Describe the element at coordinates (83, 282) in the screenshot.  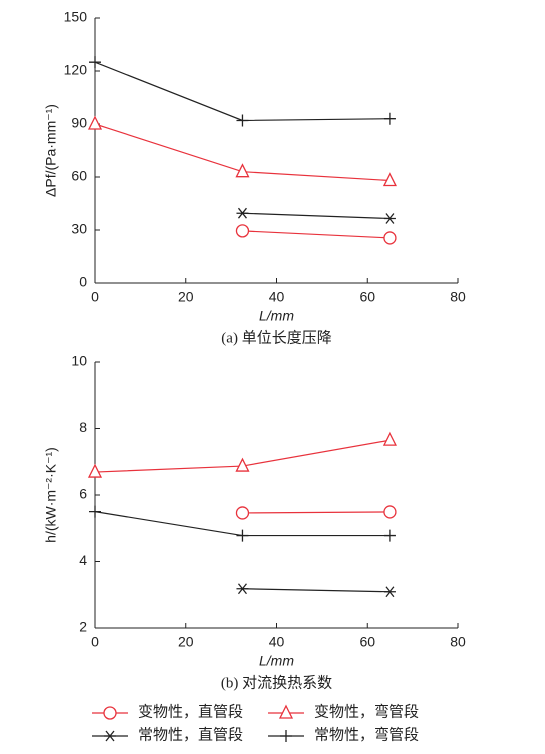
I see `y-tick-label: 0` at that location.